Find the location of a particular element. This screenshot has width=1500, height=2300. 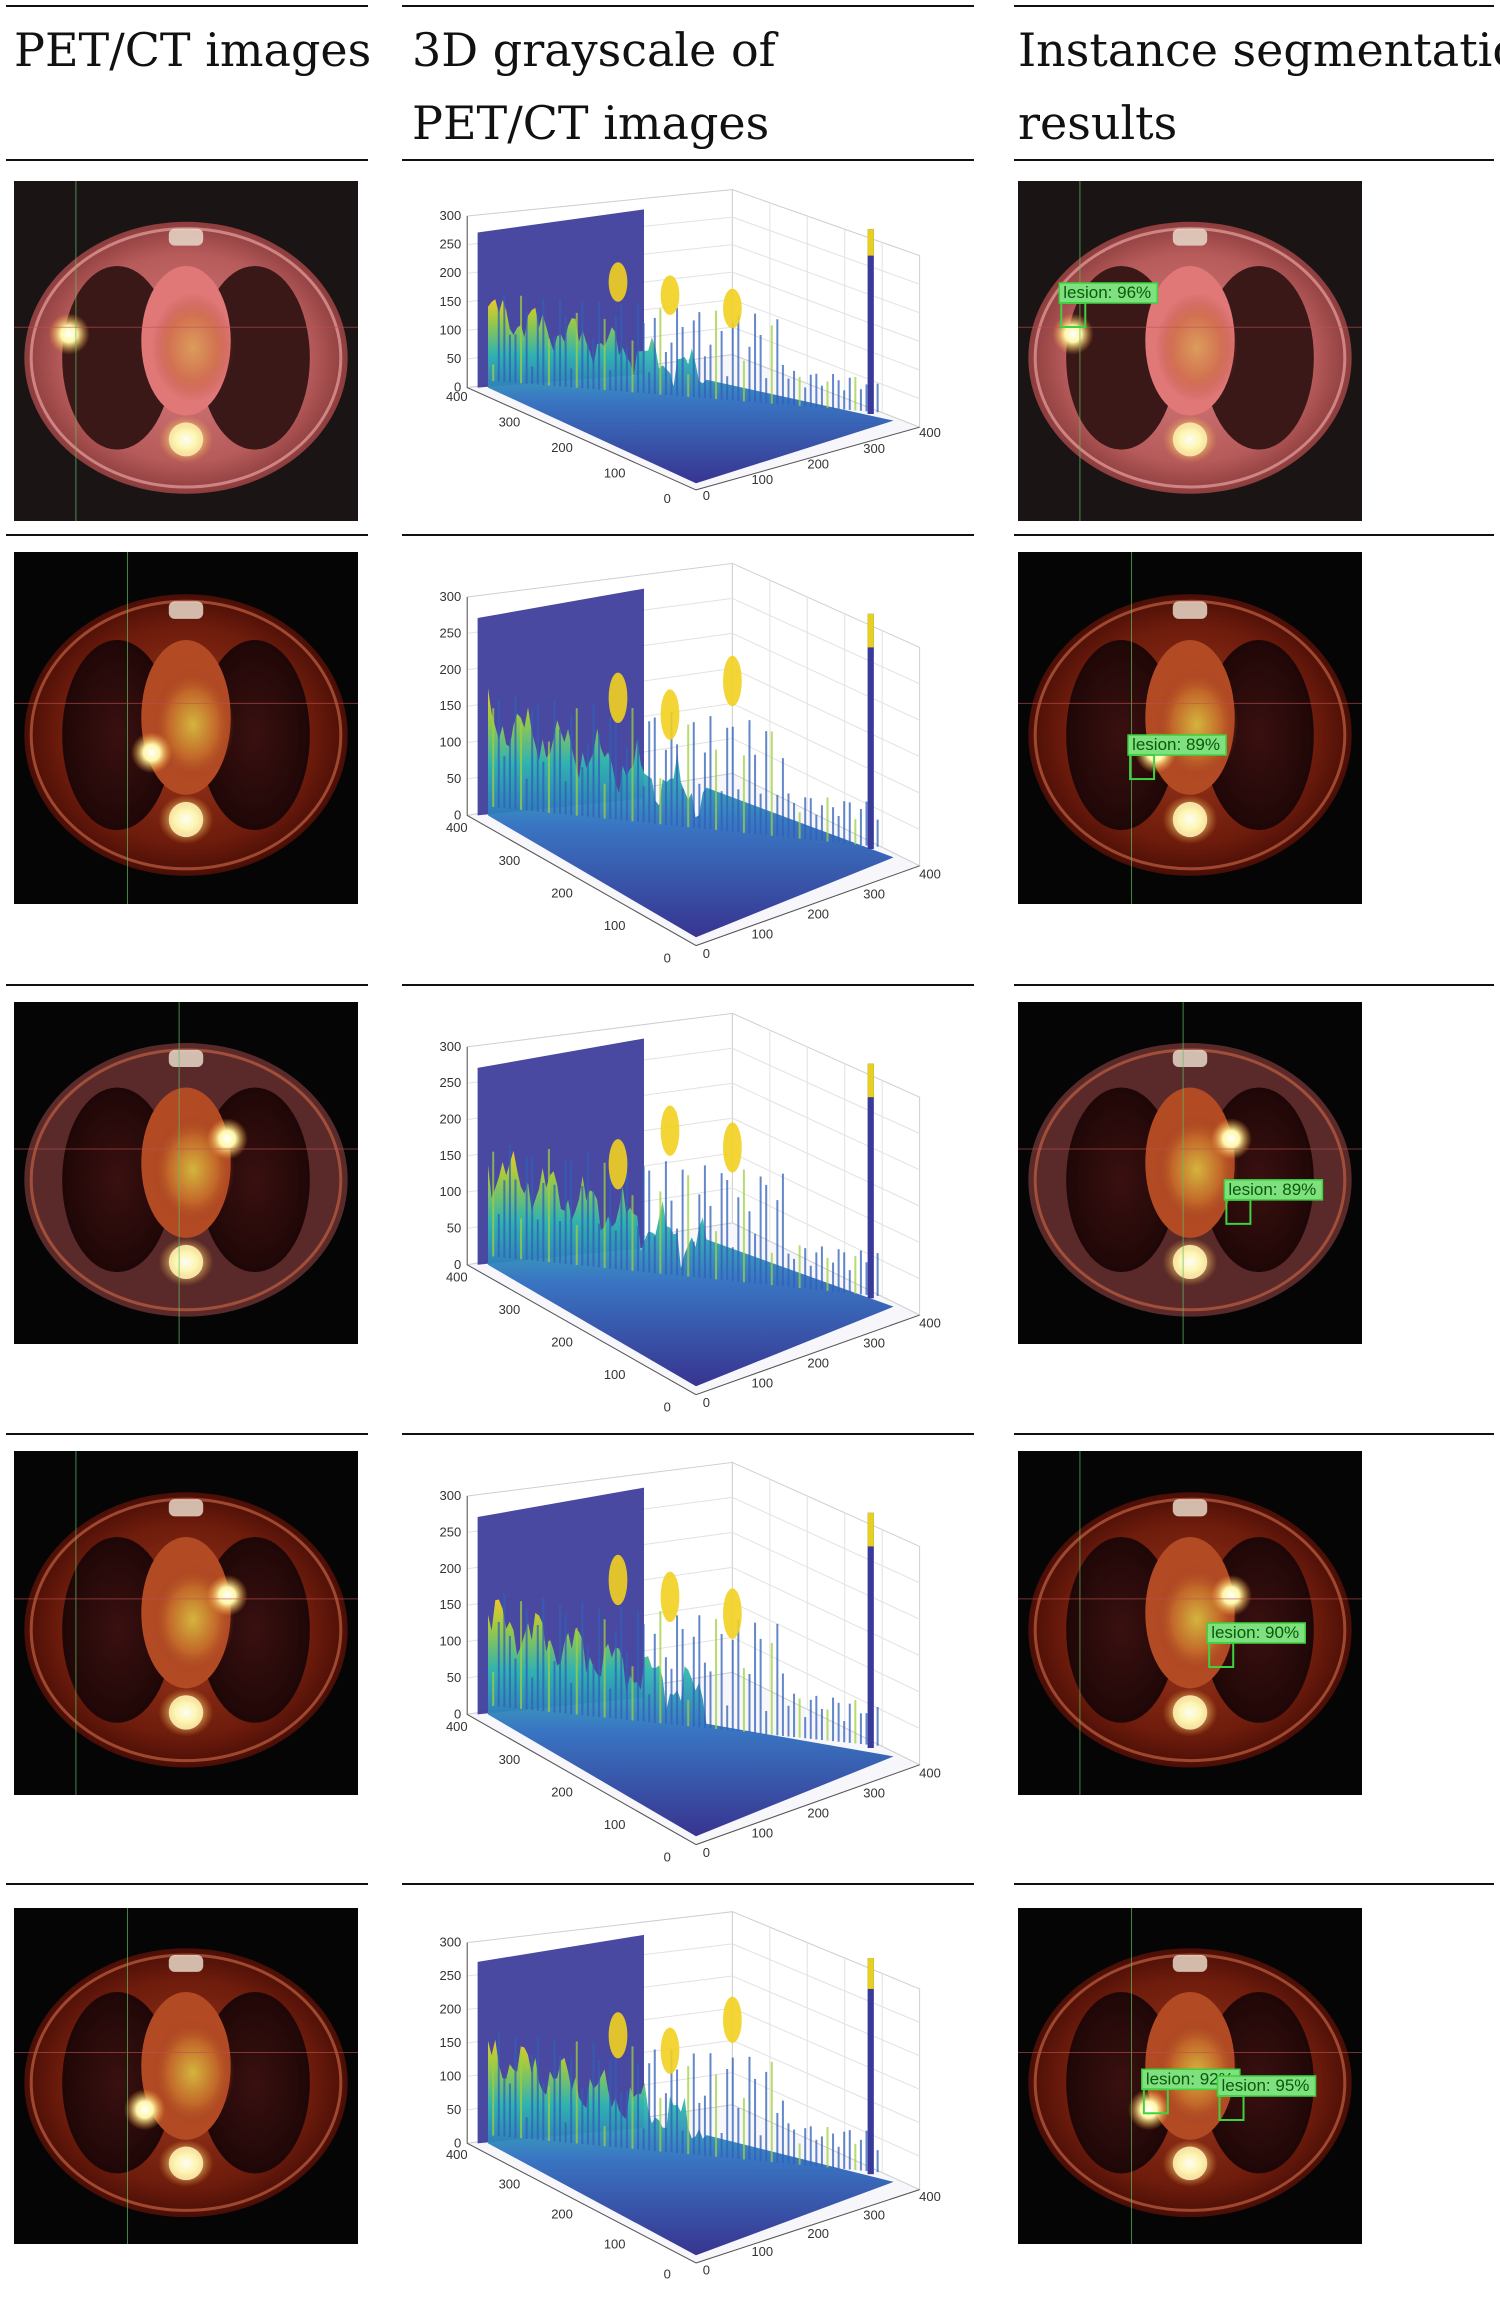

y-axis is located at coordinates (807, 906).